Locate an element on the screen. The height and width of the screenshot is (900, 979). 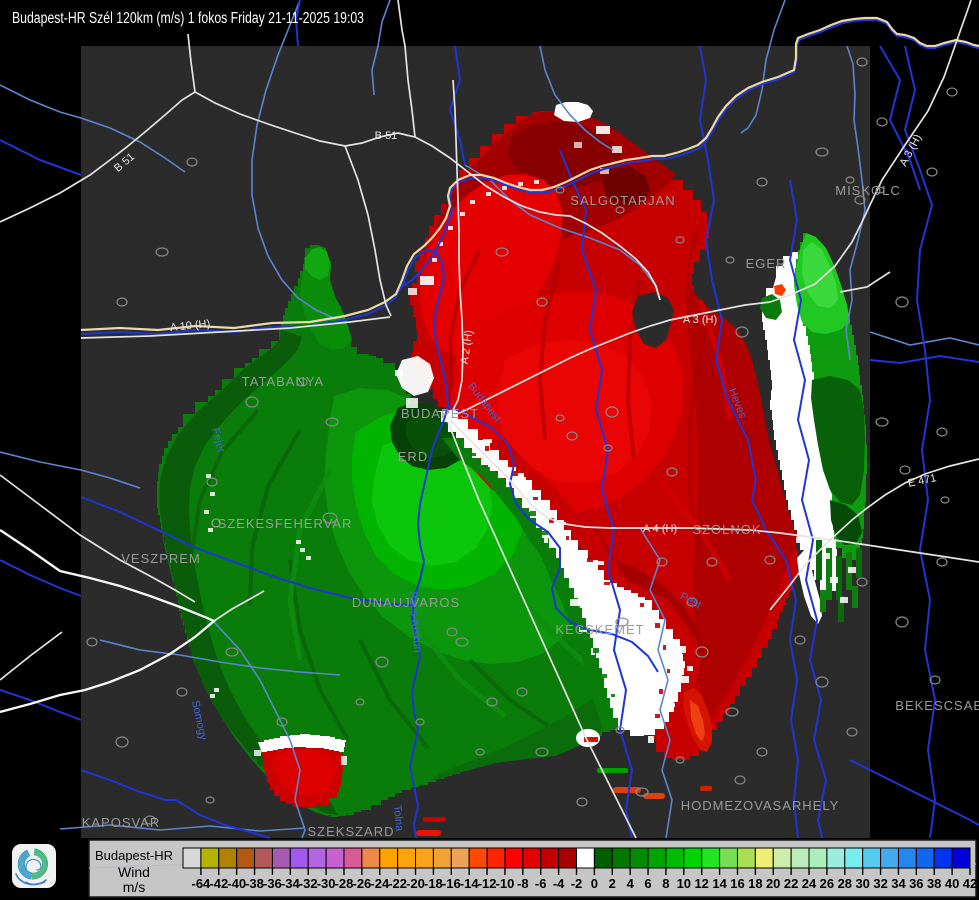
svg-text: -42 is located at coordinates (218, 883).